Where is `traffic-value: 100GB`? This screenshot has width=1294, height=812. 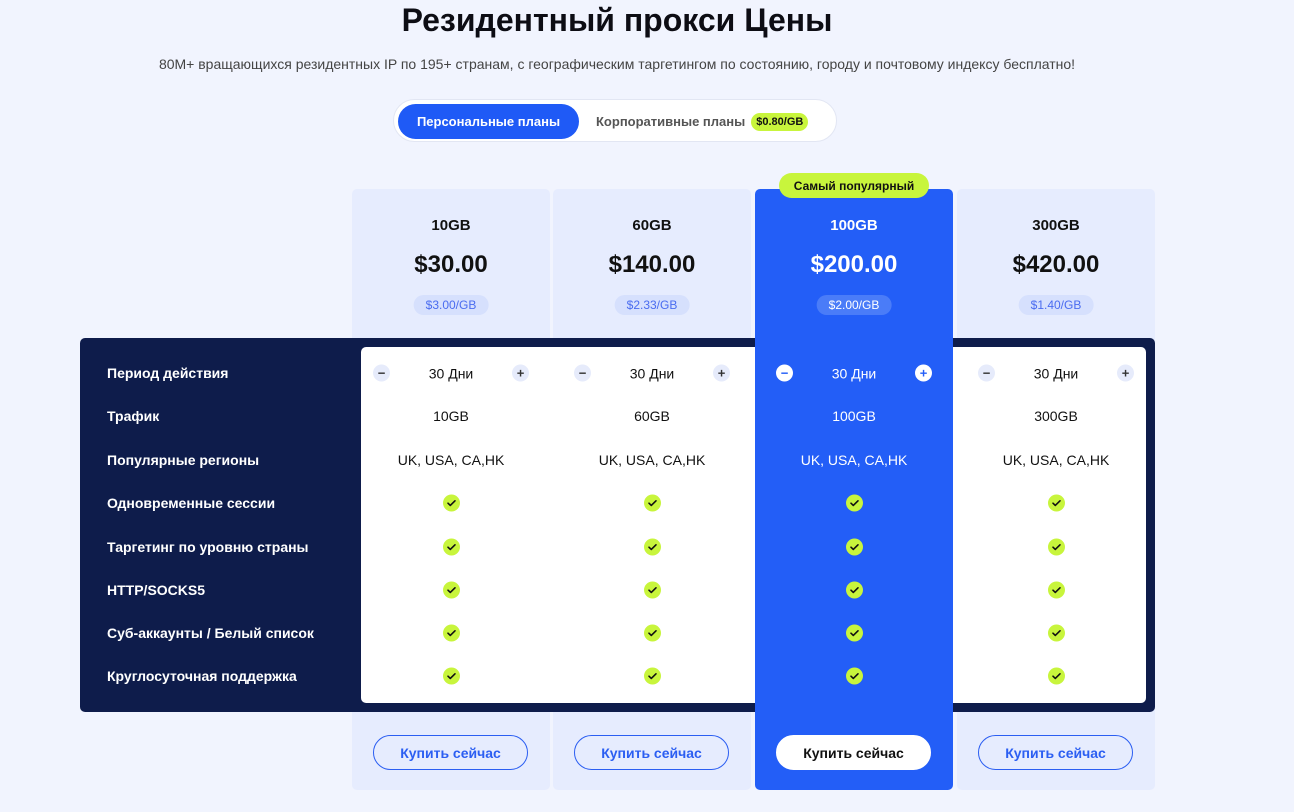 traffic-value: 100GB is located at coordinates (854, 416).